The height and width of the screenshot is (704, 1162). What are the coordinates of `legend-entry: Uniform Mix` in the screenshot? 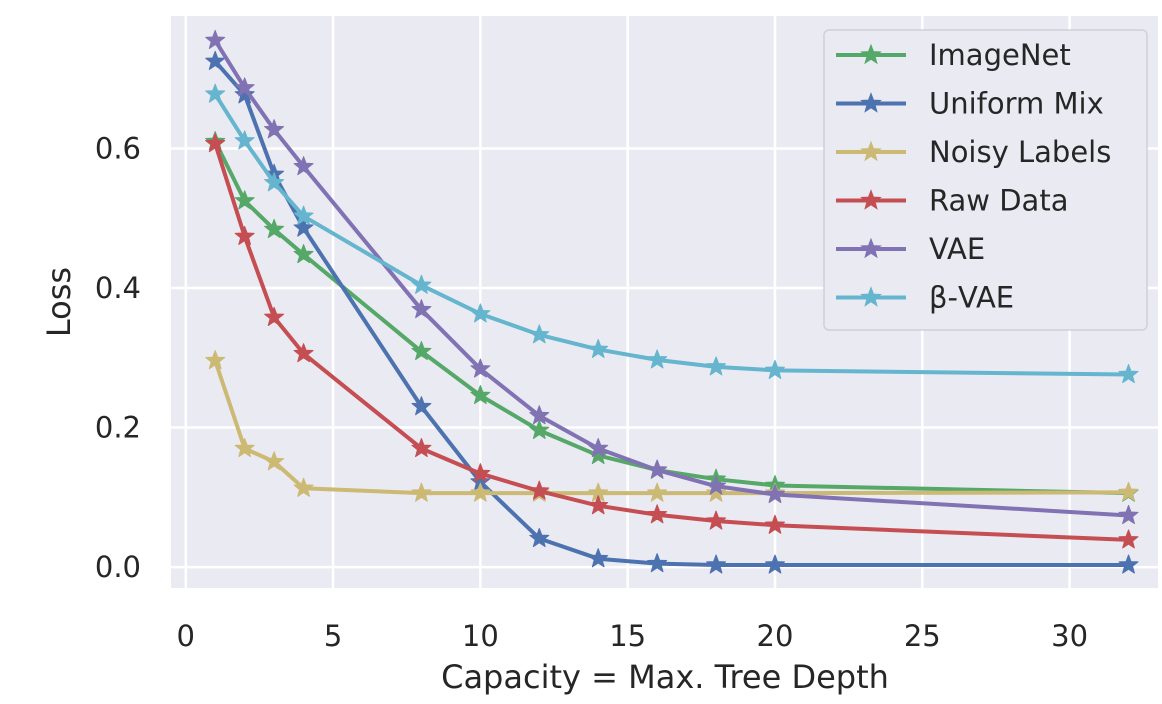 It's located at (970, 104).